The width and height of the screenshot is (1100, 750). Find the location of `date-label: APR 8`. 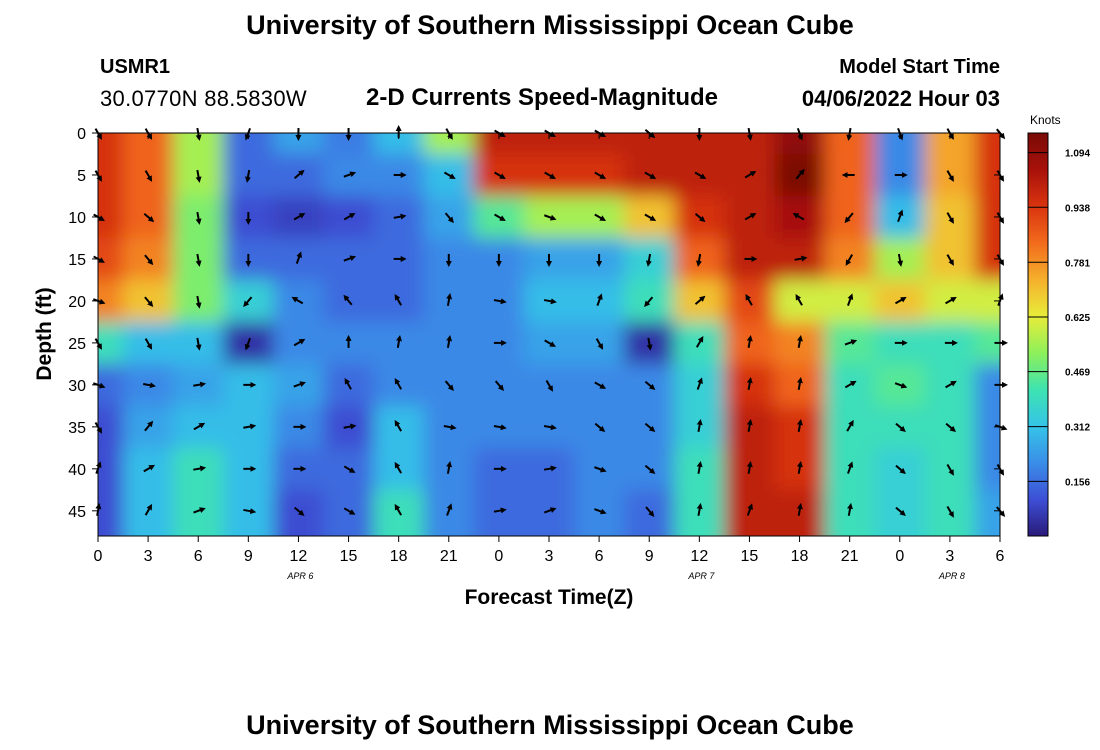

date-label: APR 8 is located at coordinates (951, 576).